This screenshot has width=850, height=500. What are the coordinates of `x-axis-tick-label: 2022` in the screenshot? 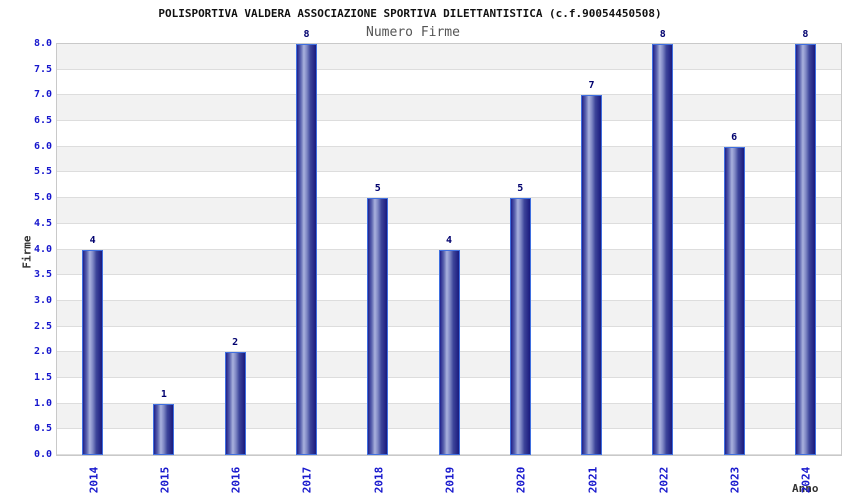 It's located at (664, 480).